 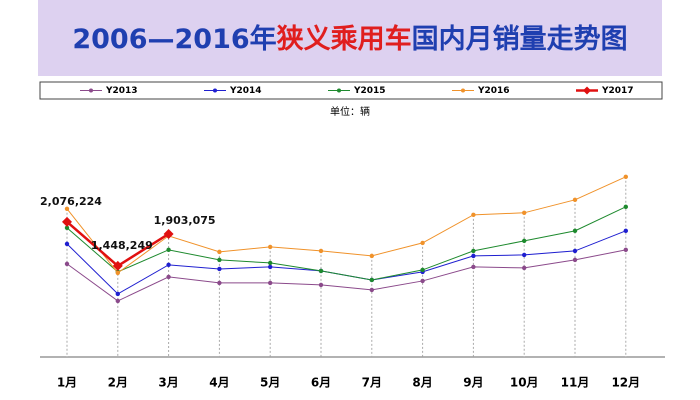 What do you see at coordinates (270, 383) in the screenshot?
I see `x-tick-label: 5月` at bounding box center [270, 383].